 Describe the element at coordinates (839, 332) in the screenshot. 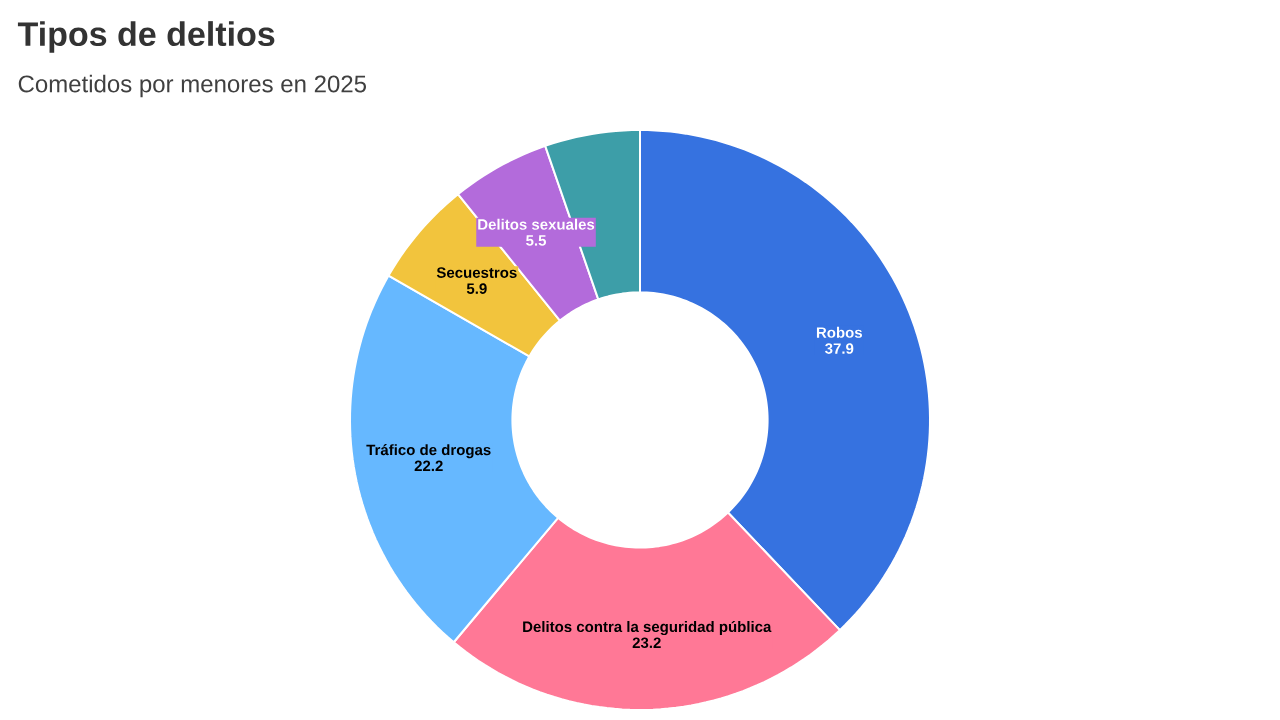

I see `slice-label: Robos` at that location.